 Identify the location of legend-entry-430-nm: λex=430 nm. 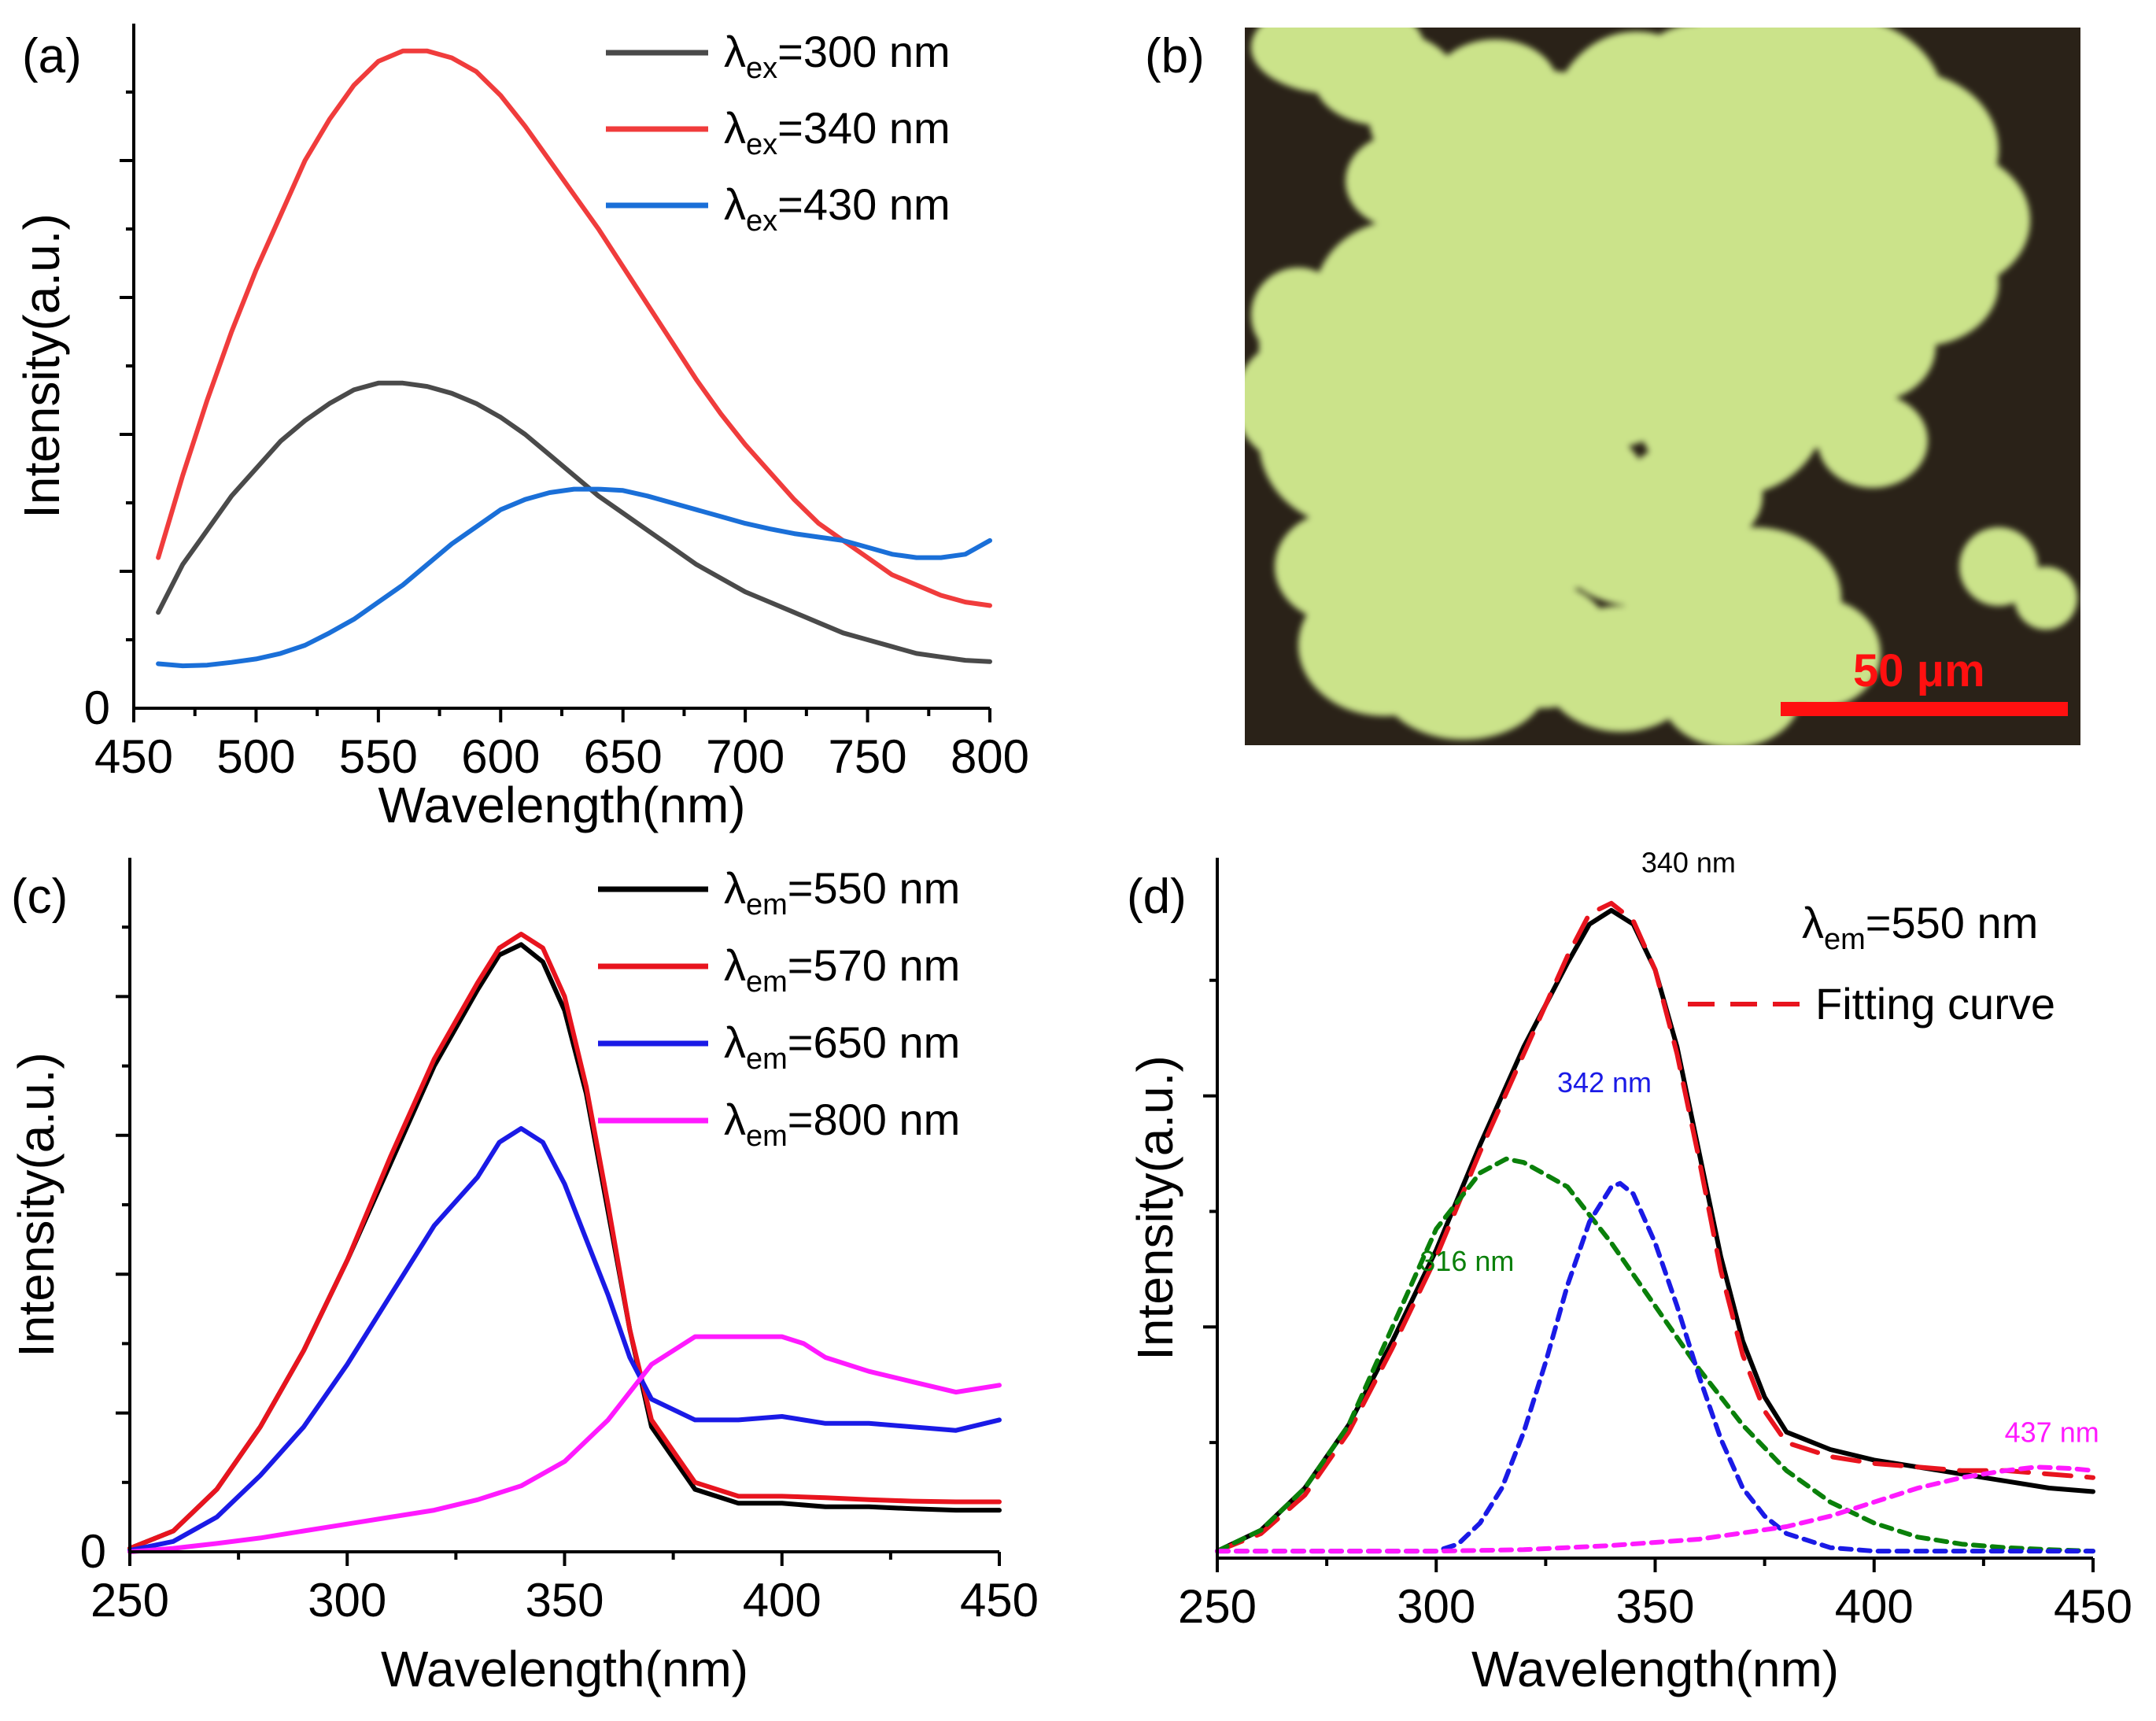
(778, 208).